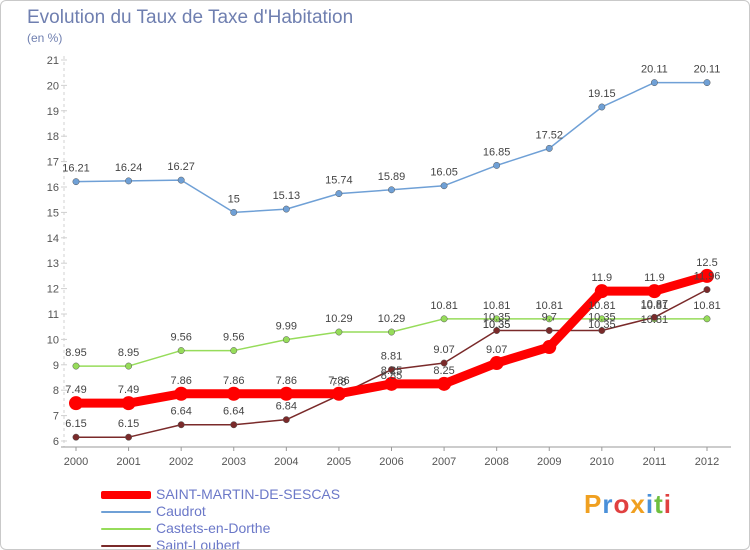 This screenshot has height=550, width=750. I want to click on y-tick-label: 17, so click(53, 163).